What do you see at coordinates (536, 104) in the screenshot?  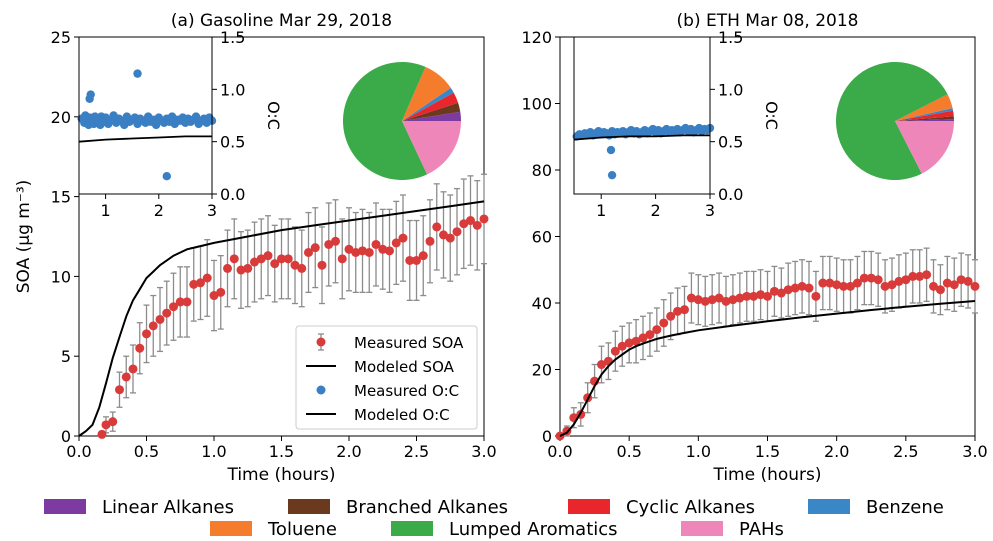 I see `y-tick-label: 100` at bounding box center [536, 104].